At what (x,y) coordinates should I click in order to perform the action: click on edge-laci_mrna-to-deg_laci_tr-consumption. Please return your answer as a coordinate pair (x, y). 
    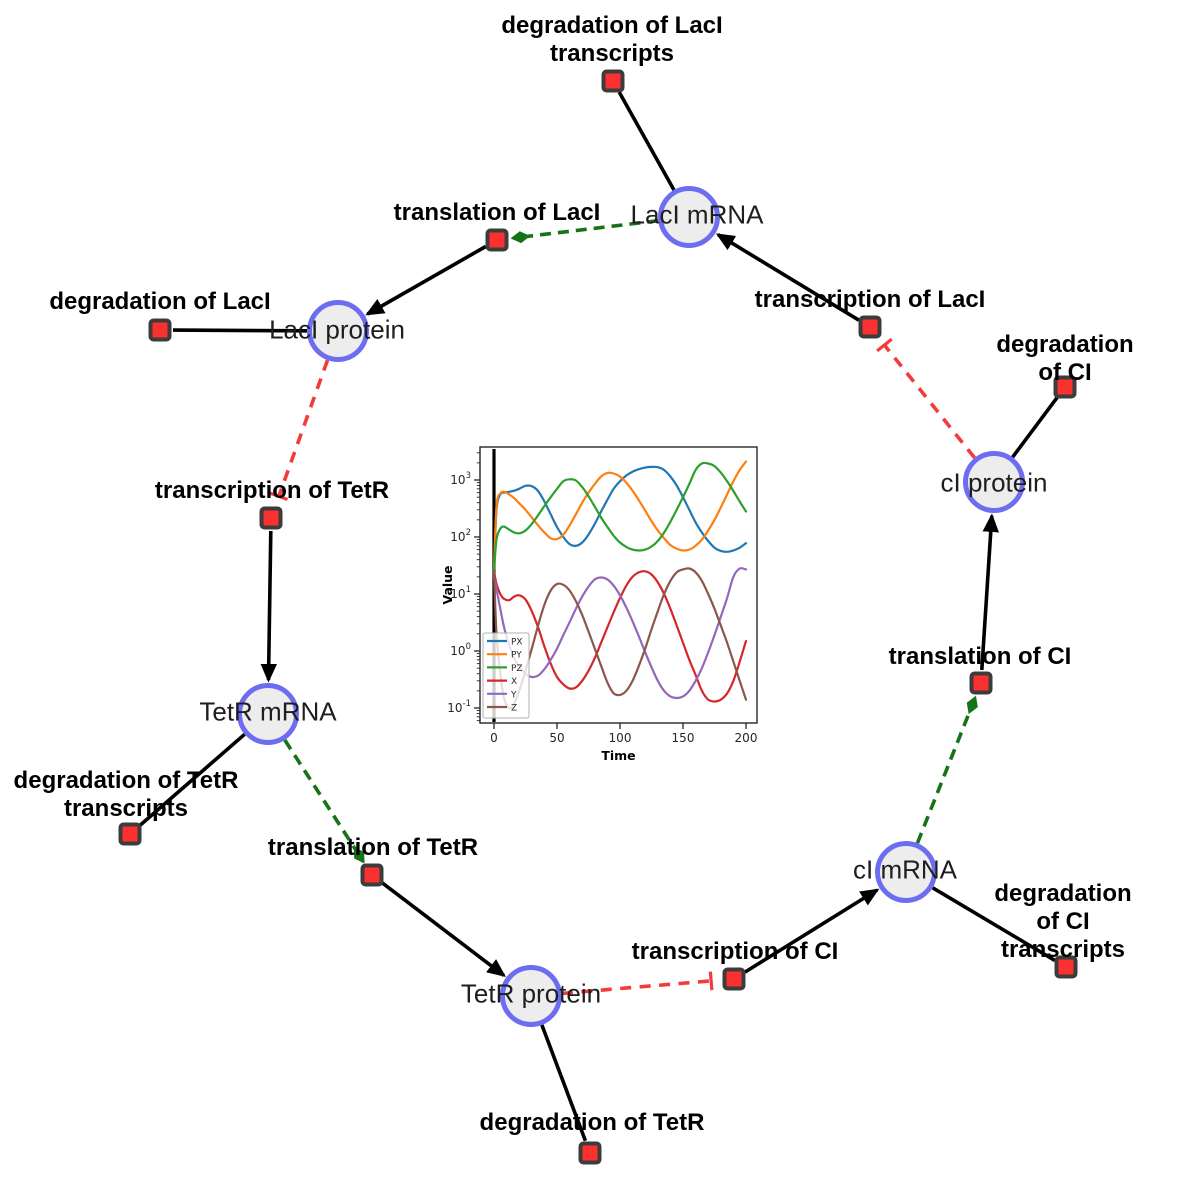
    Looking at the image, I should click on (646, 141).